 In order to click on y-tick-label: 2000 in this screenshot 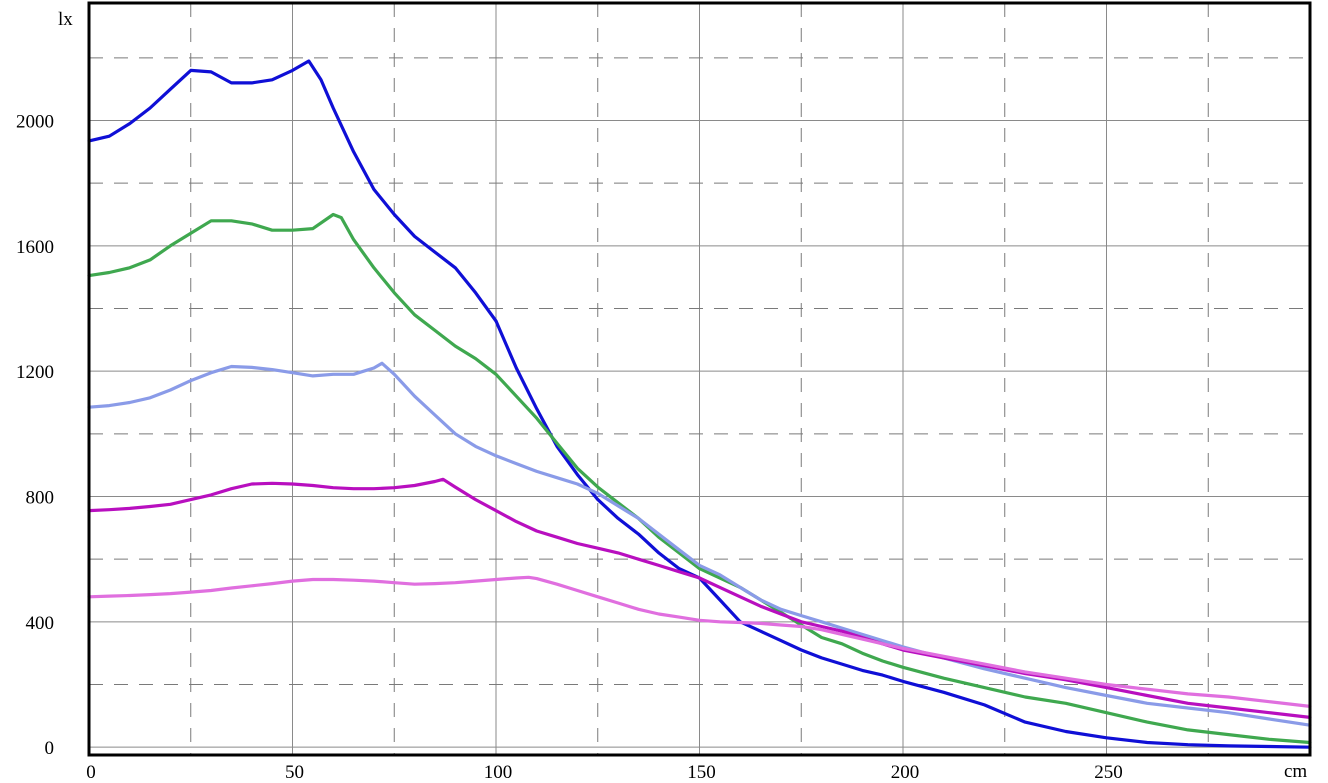, I will do `click(35, 122)`.